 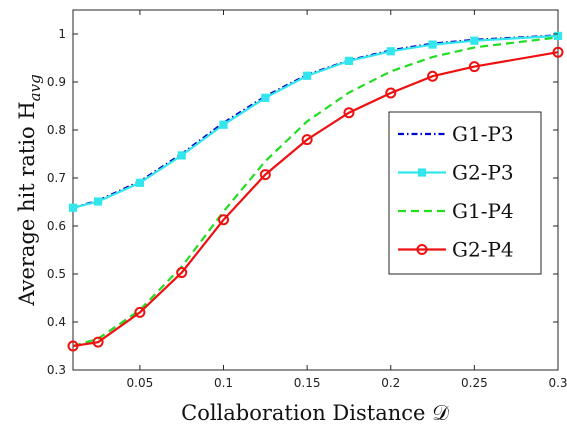 I want to click on y-axis-label-main: Average hit ratio H, so click(x=27, y=203).